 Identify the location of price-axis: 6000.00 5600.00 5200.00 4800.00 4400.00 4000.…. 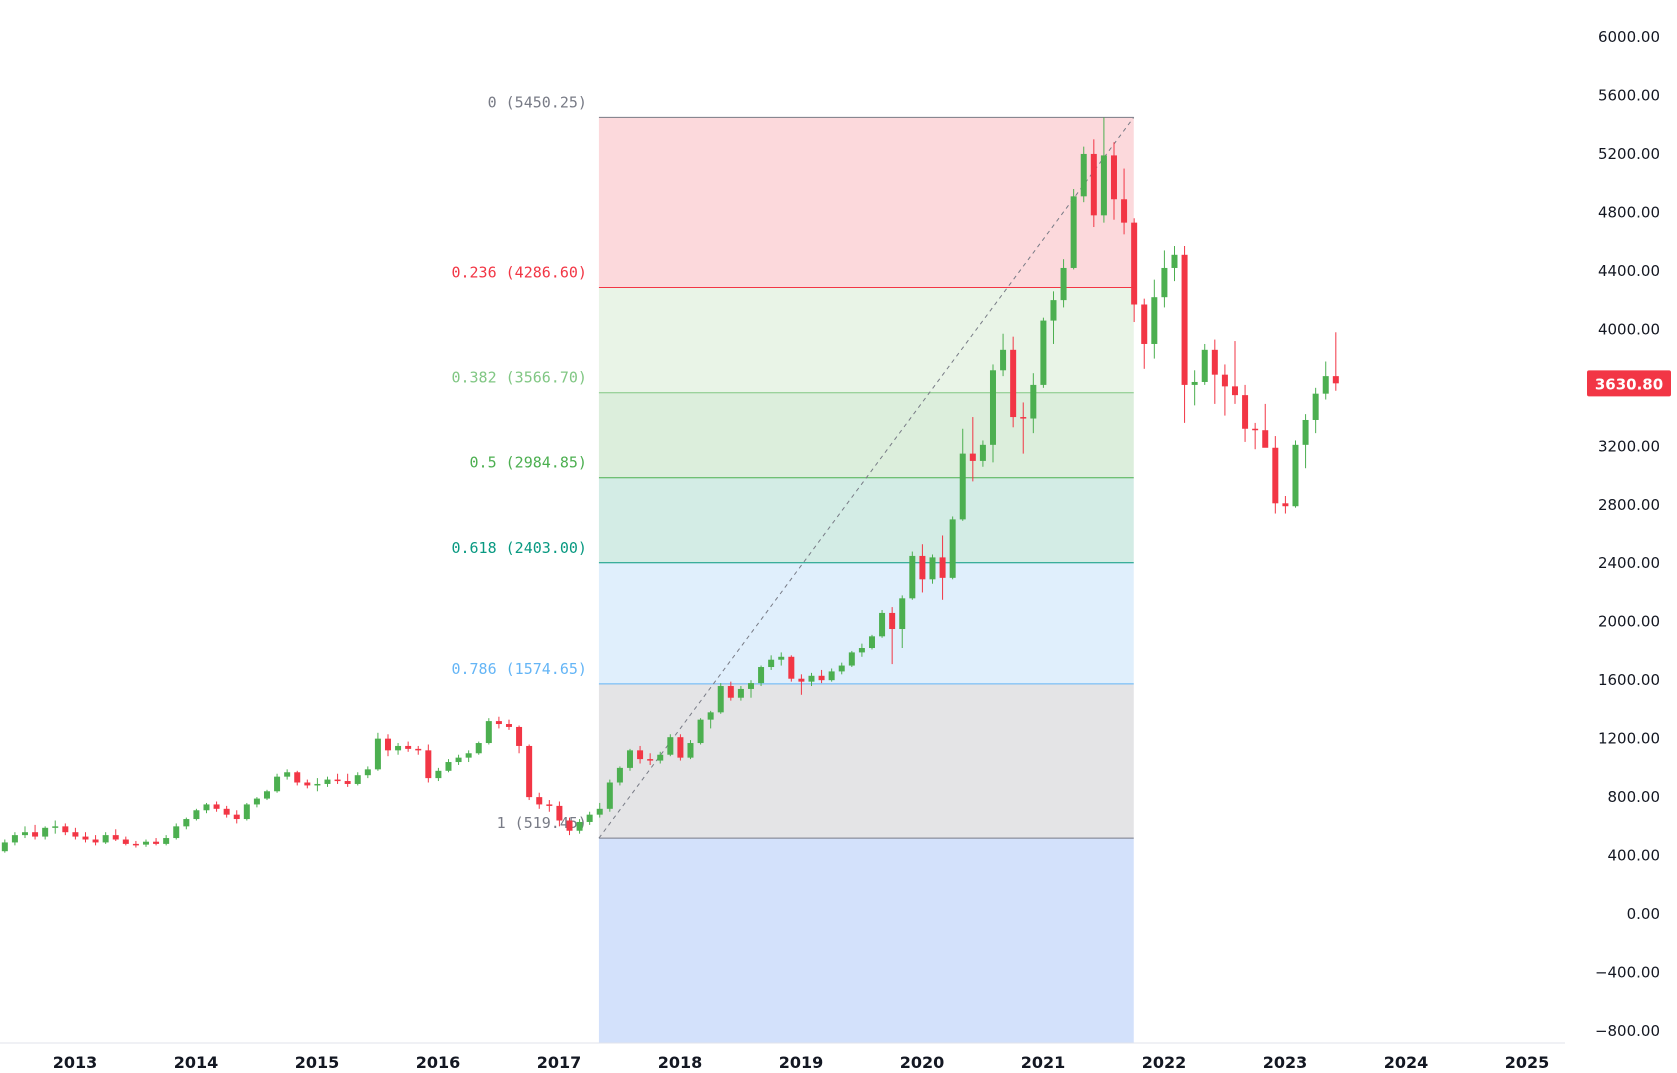
(1627, 534).